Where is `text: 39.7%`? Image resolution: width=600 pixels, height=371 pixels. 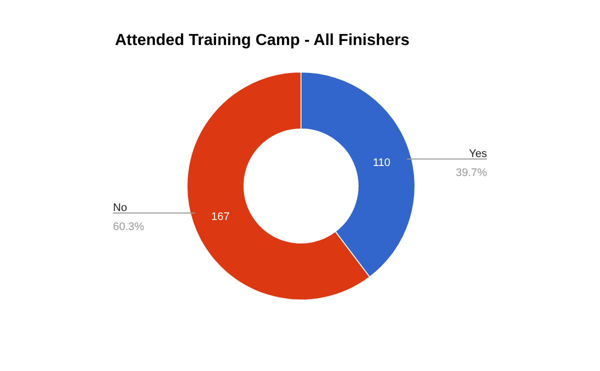
text: 39.7% is located at coordinates (472, 173).